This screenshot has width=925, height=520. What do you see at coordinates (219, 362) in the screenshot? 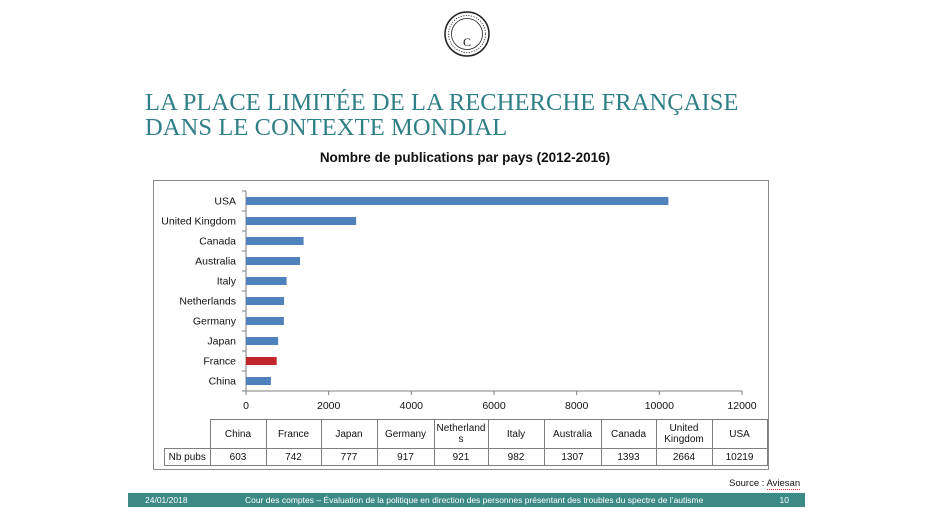
I see `y-tick-label-france: France` at bounding box center [219, 362].